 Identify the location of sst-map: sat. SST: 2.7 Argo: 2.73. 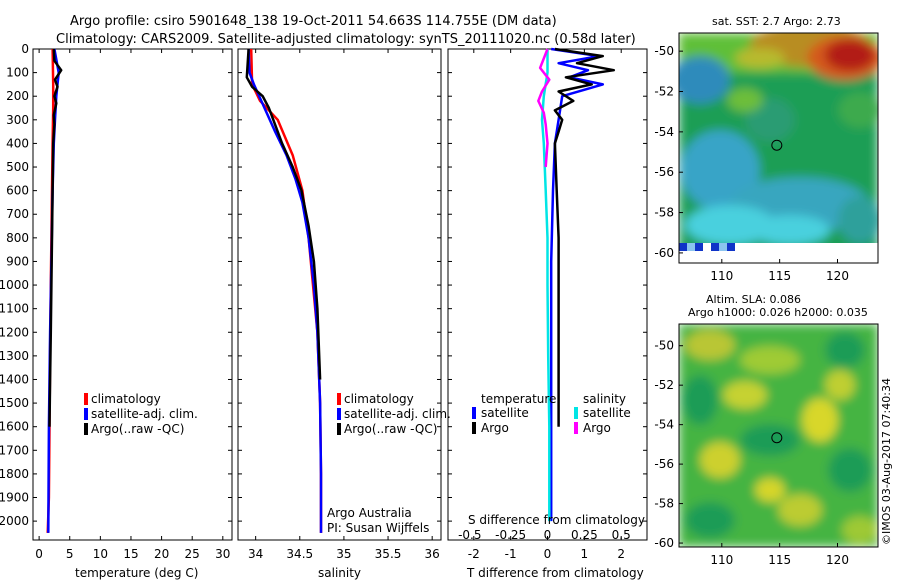
(766, 149).